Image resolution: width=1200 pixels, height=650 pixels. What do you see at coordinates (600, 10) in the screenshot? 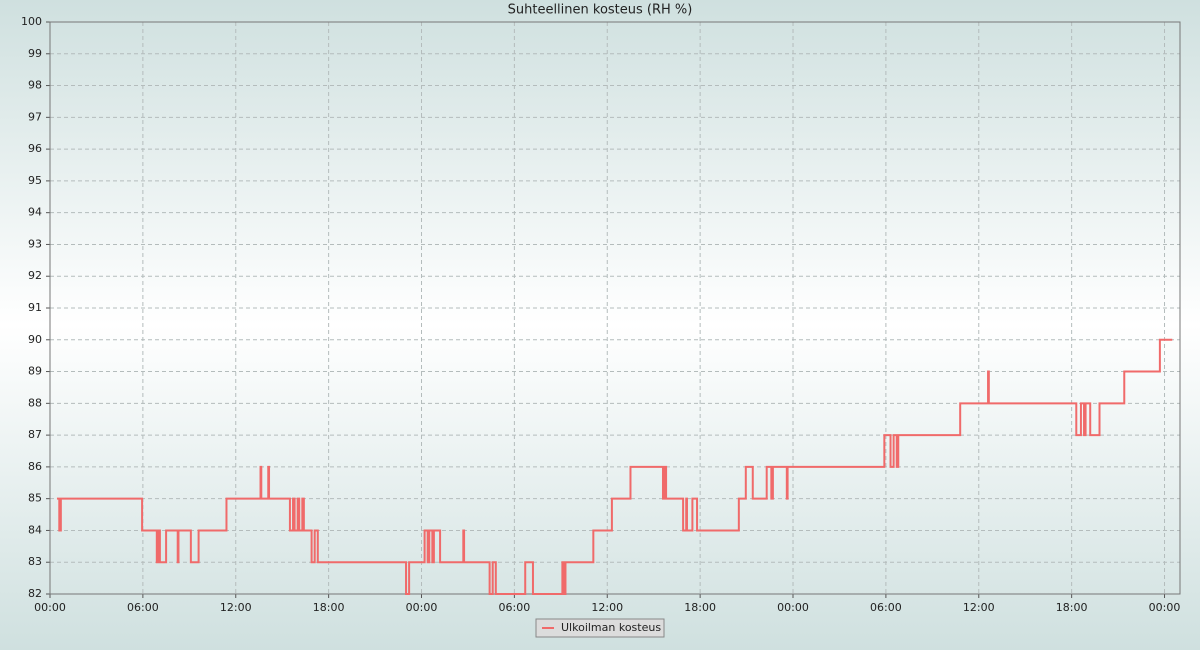
I see `chart-title: Suhteellinen kosteus (RH %)` at bounding box center [600, 10].